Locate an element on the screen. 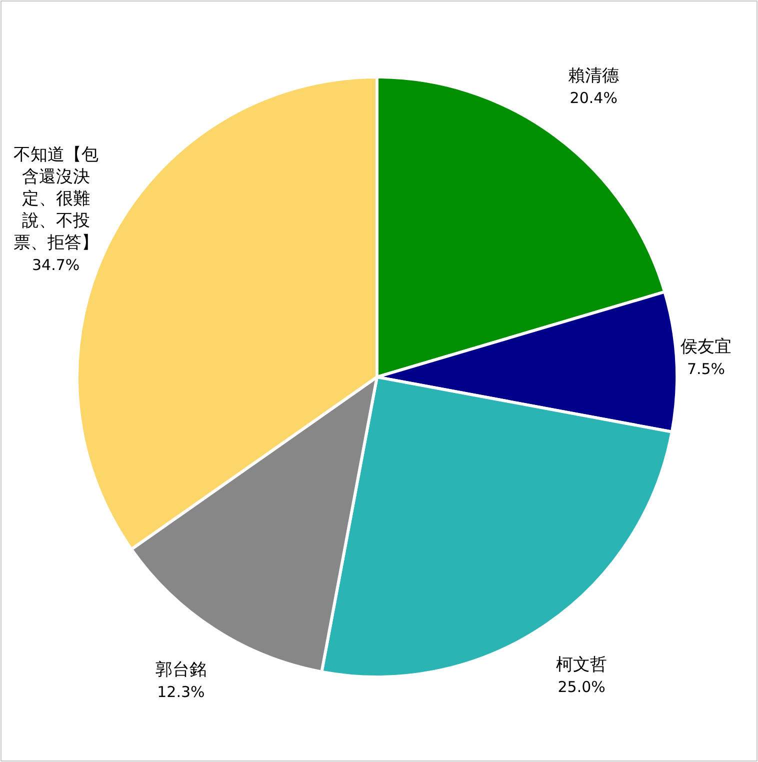 The height and width of the screenshot is (762, 758). data-label: 12.3% is located at coordinates (181, 693).